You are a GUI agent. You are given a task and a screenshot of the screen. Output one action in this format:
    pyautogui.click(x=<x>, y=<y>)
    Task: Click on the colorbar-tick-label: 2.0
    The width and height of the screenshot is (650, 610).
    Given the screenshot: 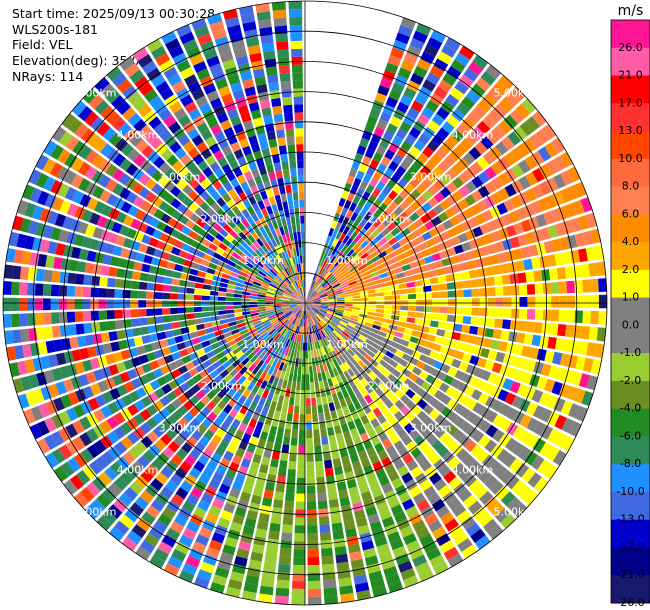 What is the action you would take?
    pyautogui.click(x=631, y=269)
    